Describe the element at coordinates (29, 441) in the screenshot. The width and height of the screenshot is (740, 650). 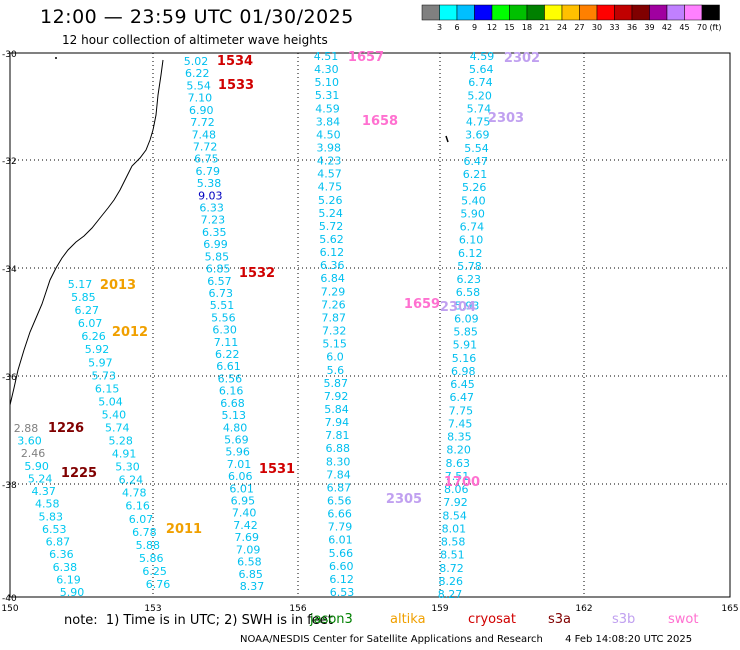
I see `swh-value: 3.60` at that location.